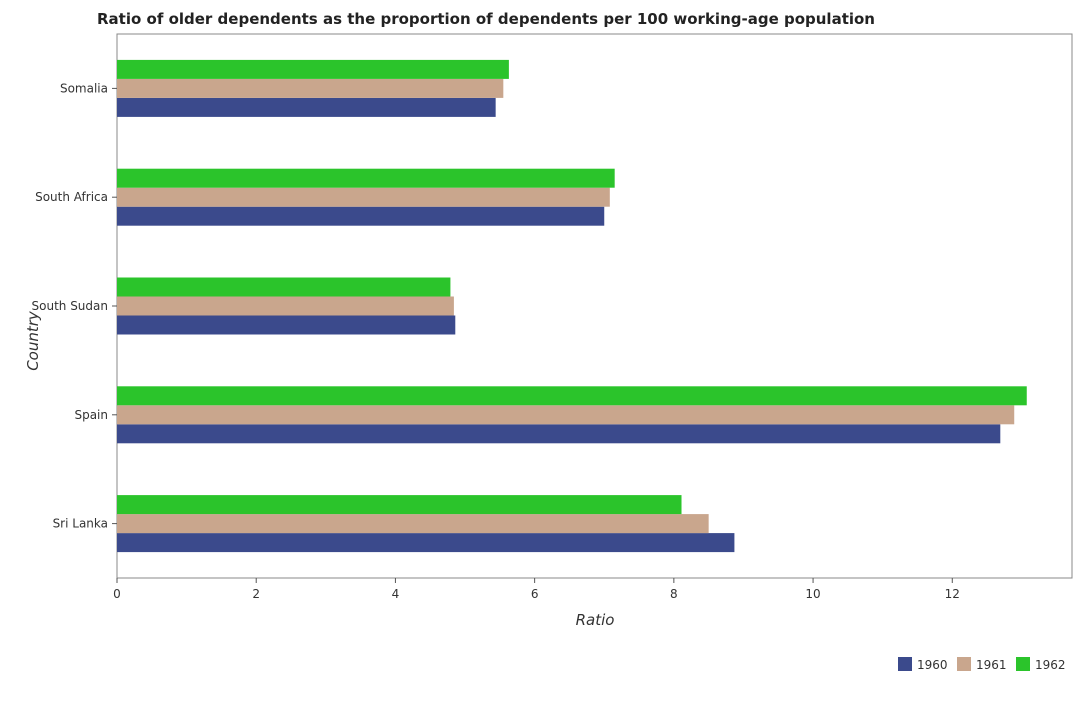 The width and height of the screenshot is (1086, 704). Describe the element at coordinates (91, 415) in the screenshot. I see `y-tick-label: Spain` at that location.